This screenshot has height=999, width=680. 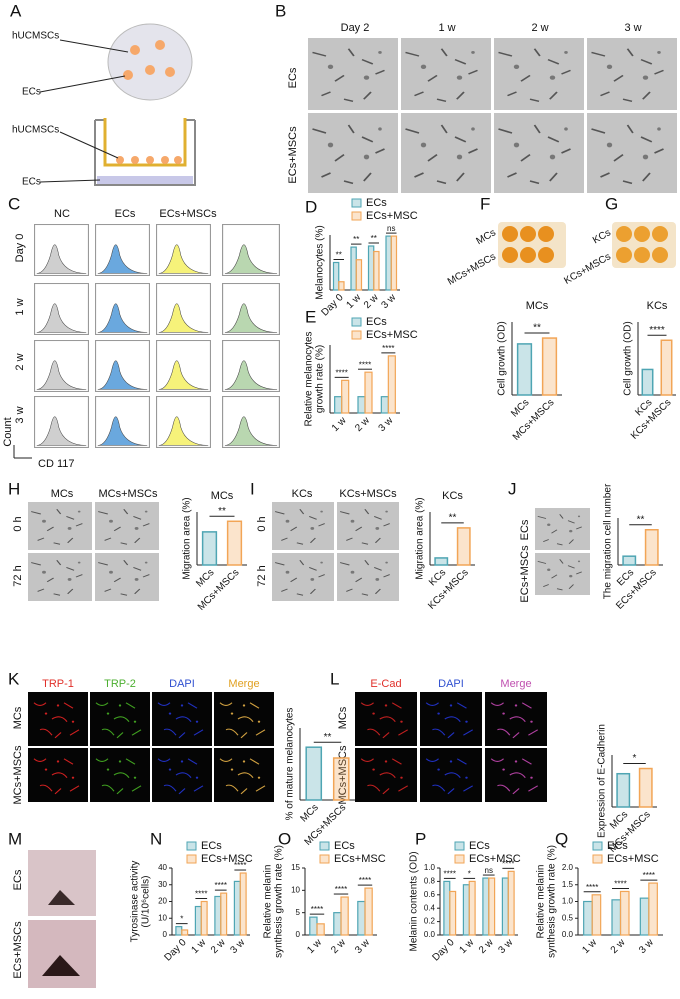 What do you see at coordinates (608, 541) in the screenshot?
I see `y-axis-label: The migration cell number` at bounding box center [608, 541].